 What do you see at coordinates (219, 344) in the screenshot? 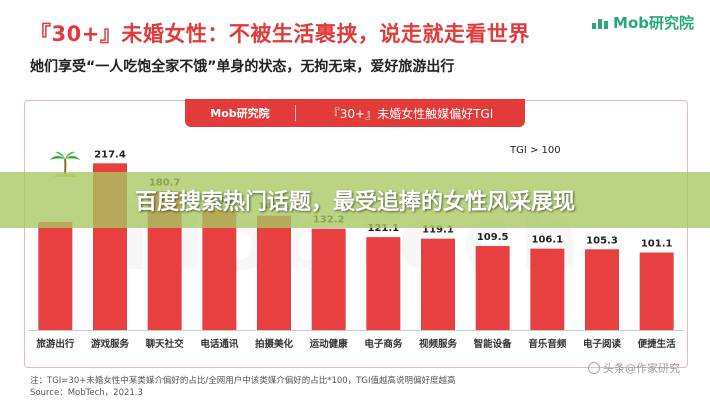
I see `category-label-3: 电话通讯` at bounding box center [219, 344].